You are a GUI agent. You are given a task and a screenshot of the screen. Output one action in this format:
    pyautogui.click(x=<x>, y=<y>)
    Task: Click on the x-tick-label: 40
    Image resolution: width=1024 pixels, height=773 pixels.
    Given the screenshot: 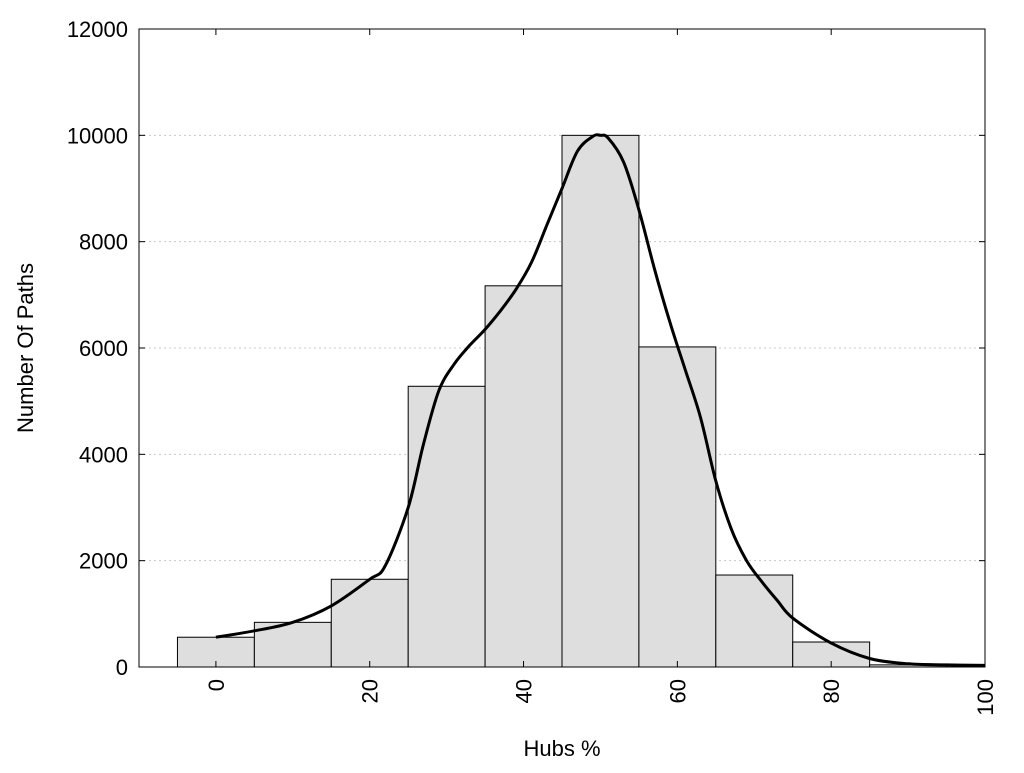 What is the action you would take?
    pyautogui.click(x=524, y=691)
    